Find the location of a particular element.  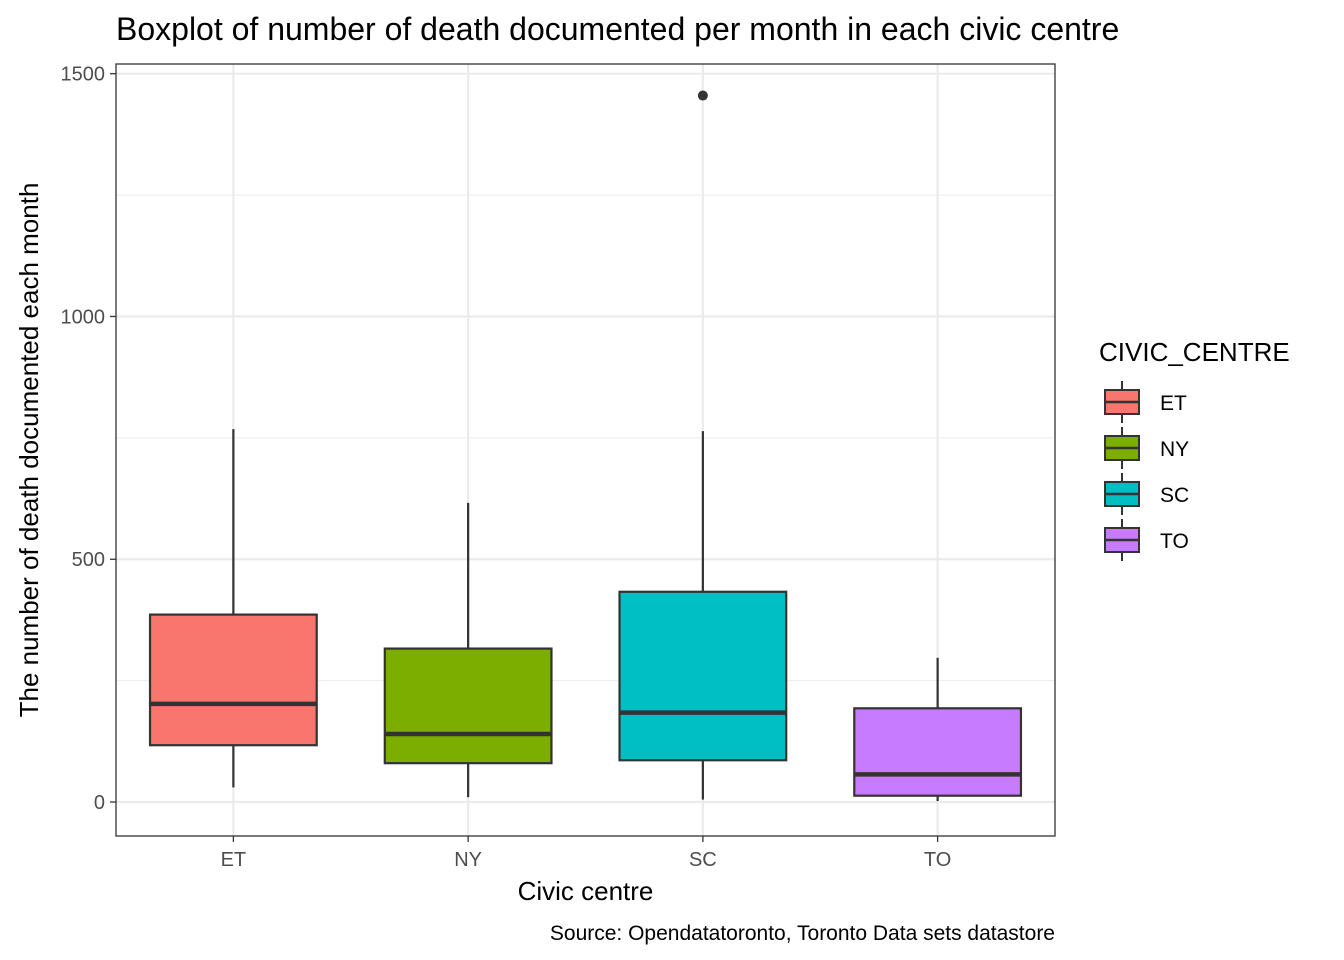

x-axis: ET NY SC TO is located at coordinates (586, 853).